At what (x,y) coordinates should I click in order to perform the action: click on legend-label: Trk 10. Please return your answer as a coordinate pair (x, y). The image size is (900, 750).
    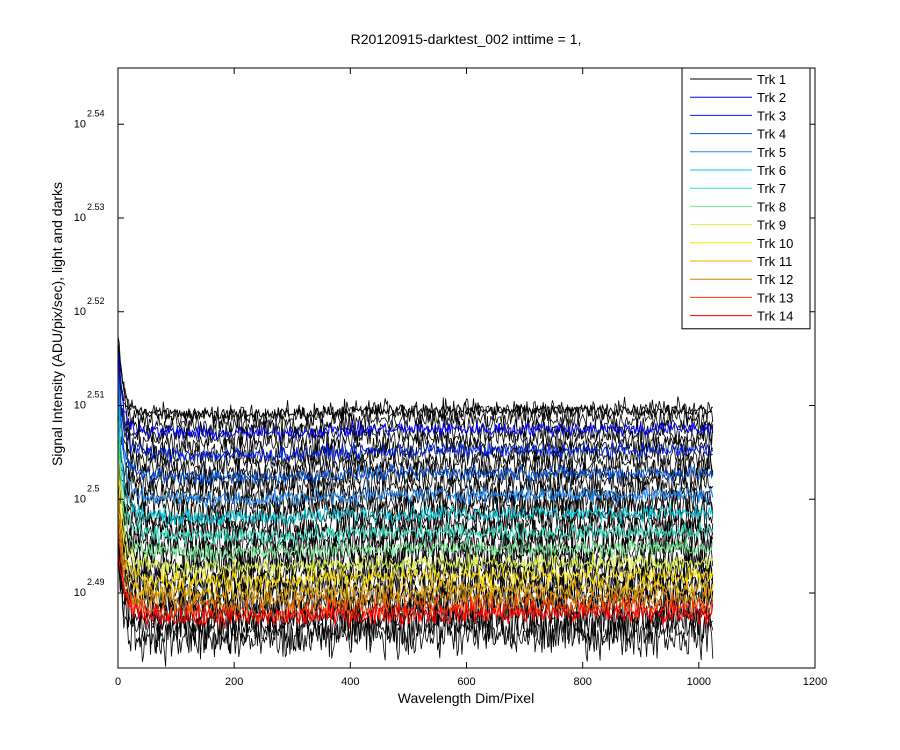
    Looking at the image, I should click on (775, 243).